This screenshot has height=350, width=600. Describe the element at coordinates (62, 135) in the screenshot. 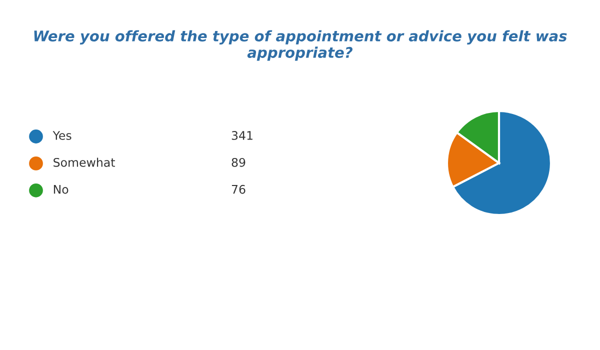

I see `legend-label: Yes` at that location.